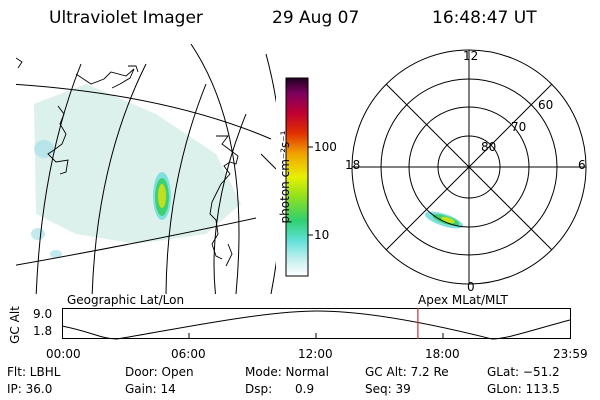 The width and height of the screenshot is (600, 400). Describe the element at coordinates (322, 235) in the screenshot. I see `colorbar-tick-10: 10` at that location.